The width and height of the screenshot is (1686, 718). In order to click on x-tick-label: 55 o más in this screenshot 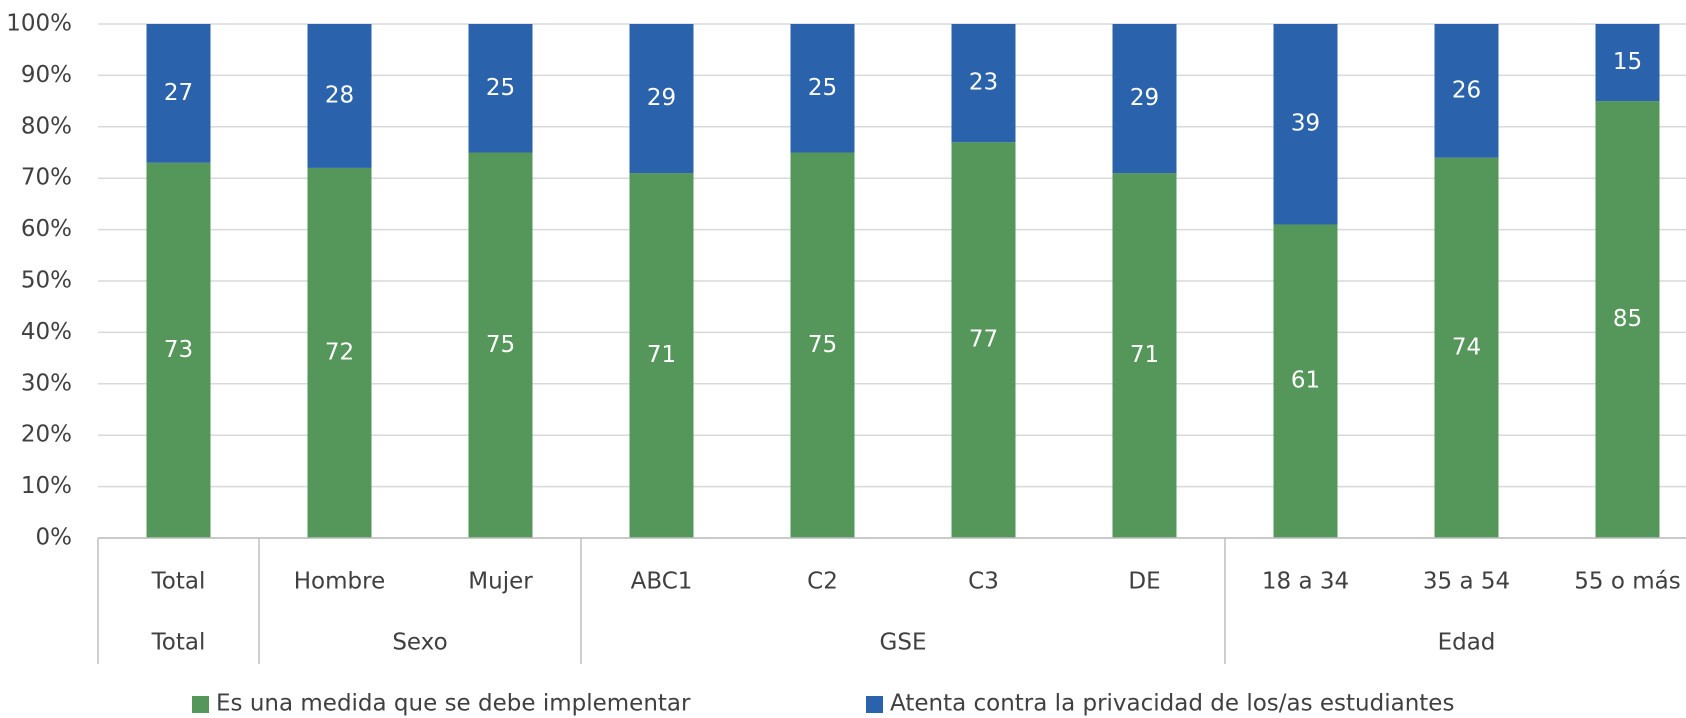, I will do `click(1627, 582)`.